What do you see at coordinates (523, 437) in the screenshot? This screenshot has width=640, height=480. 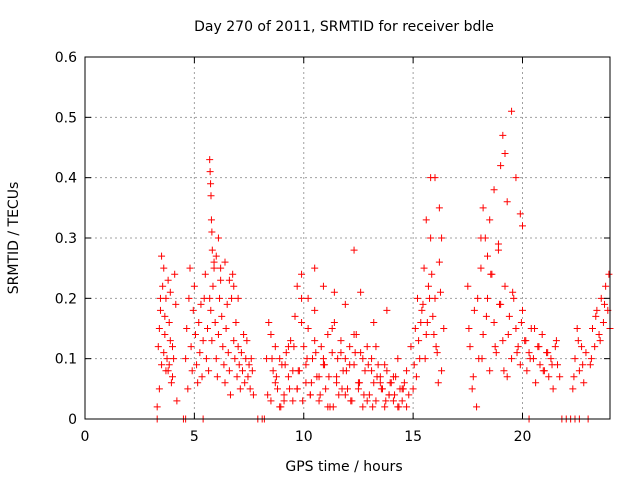 I see `x-tick-label: 20` at bounding box center [523, 437].